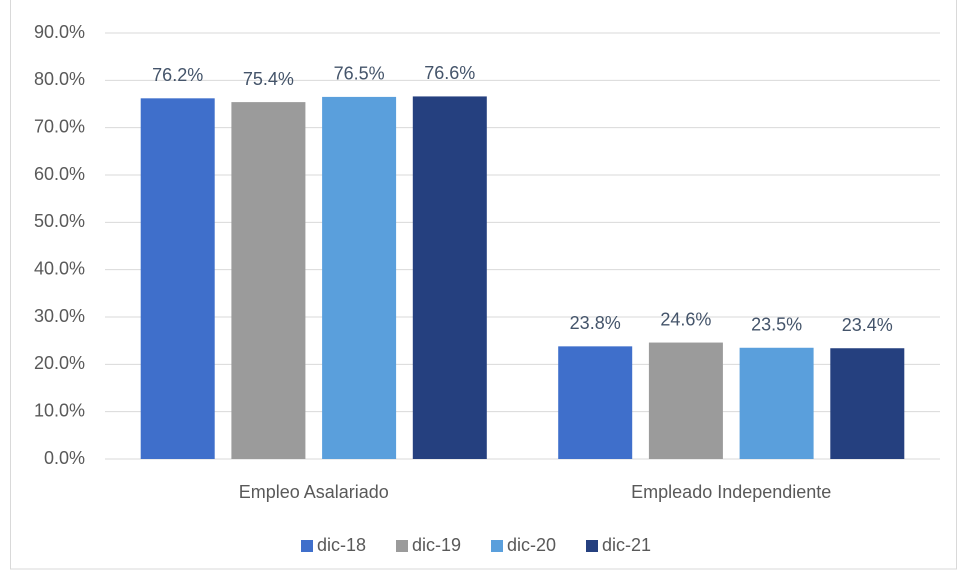 This screenshot has width=958, height=577. I want to click on x-tick-label: Empleado Independiente, so click(731, 492).